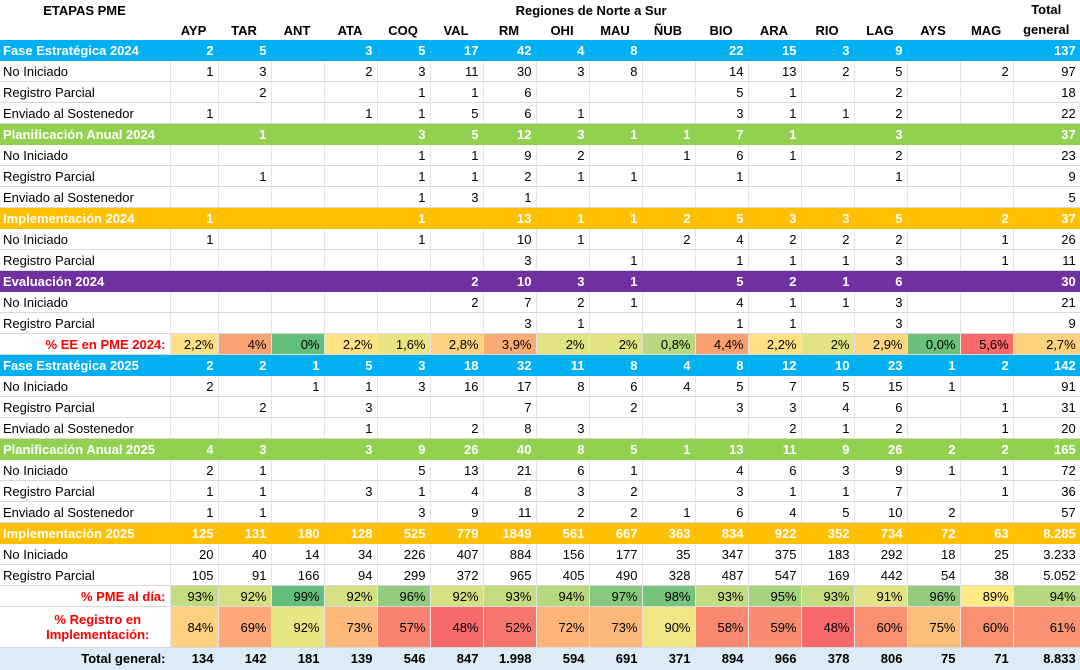 This screenshot has width=1080, height=670. I want to click on cell: 1,6%, so click(404, 344).